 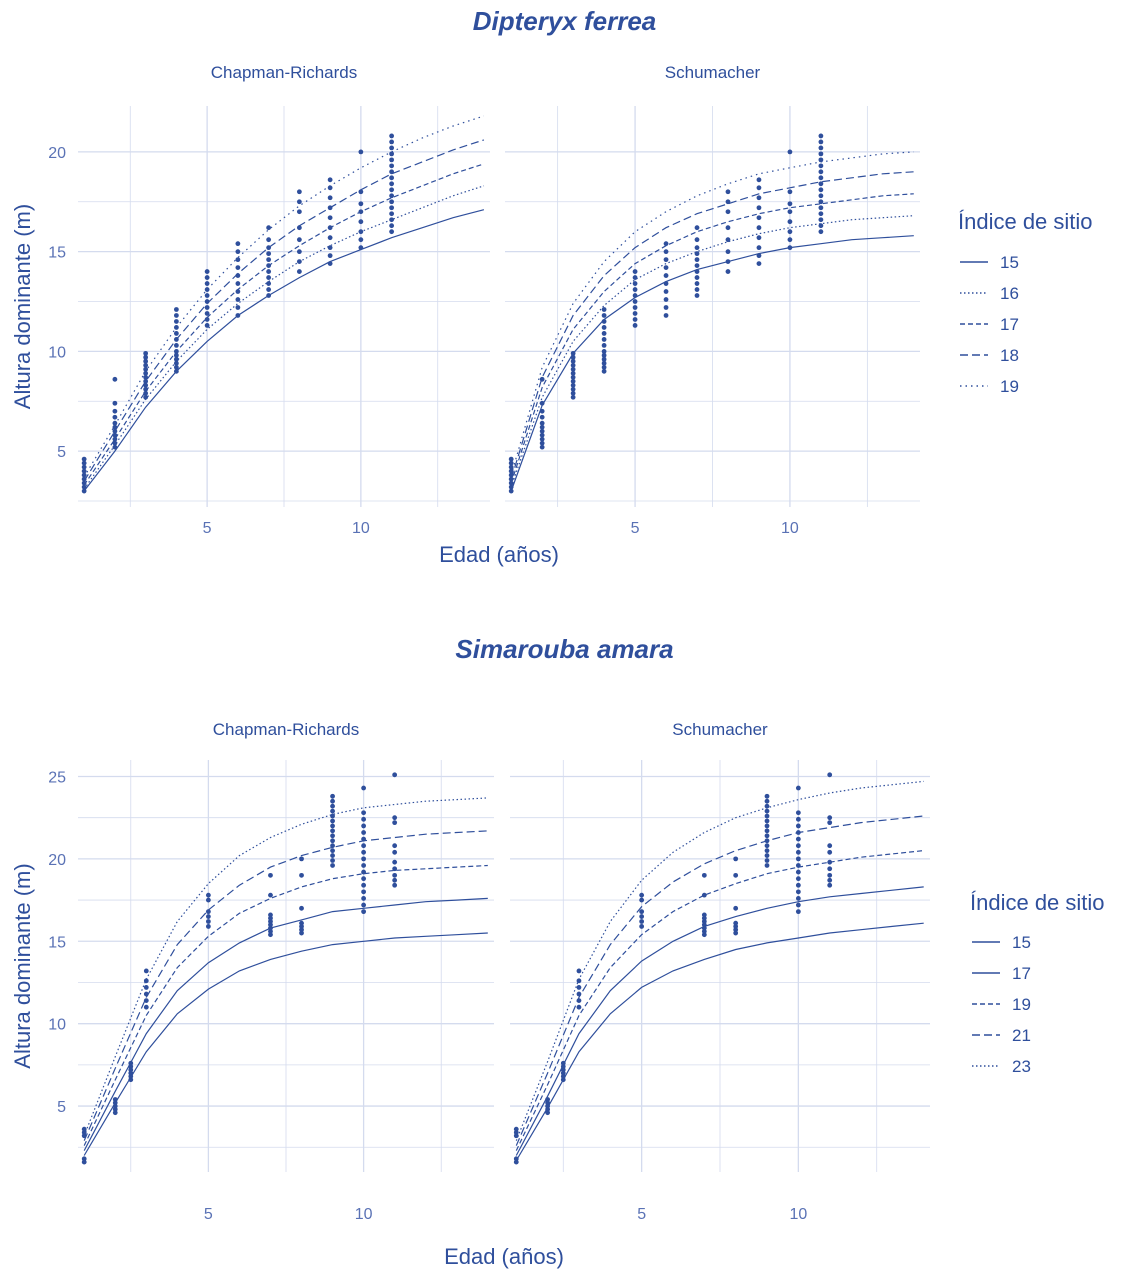 I want to click on panel-strip-label: Chapman-Richards, so click(x=286, y=729).